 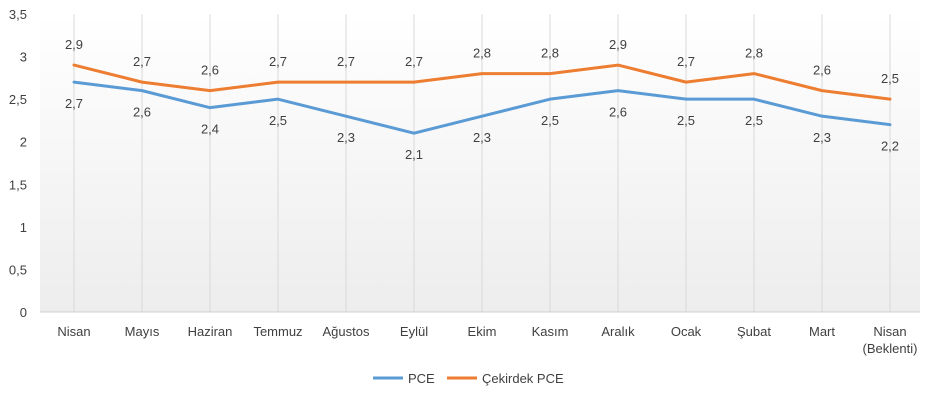 I want to click on x-tick-label: Mart, so click(x=822, y=331).